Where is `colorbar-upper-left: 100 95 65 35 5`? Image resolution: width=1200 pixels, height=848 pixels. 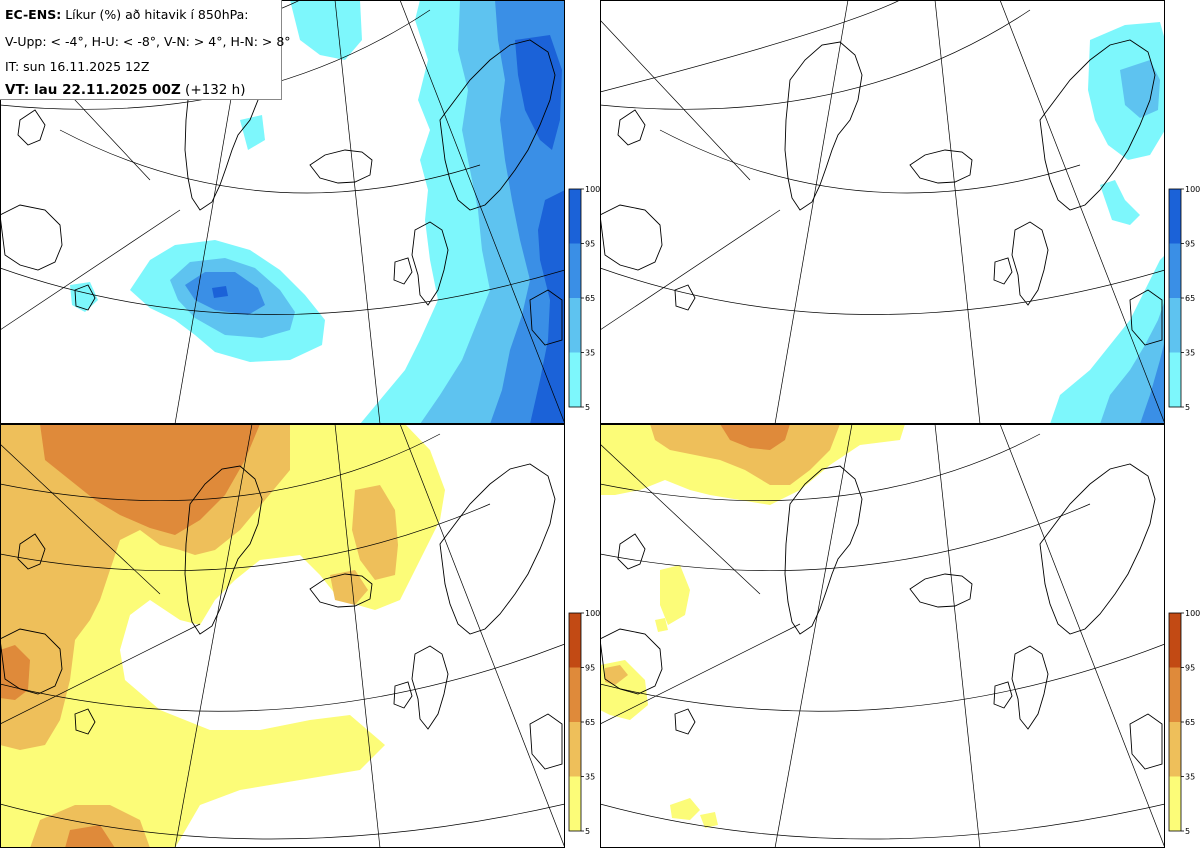 colorbar-upper-left: 100 95 65 35 5 is located at coordinates (584, 298).